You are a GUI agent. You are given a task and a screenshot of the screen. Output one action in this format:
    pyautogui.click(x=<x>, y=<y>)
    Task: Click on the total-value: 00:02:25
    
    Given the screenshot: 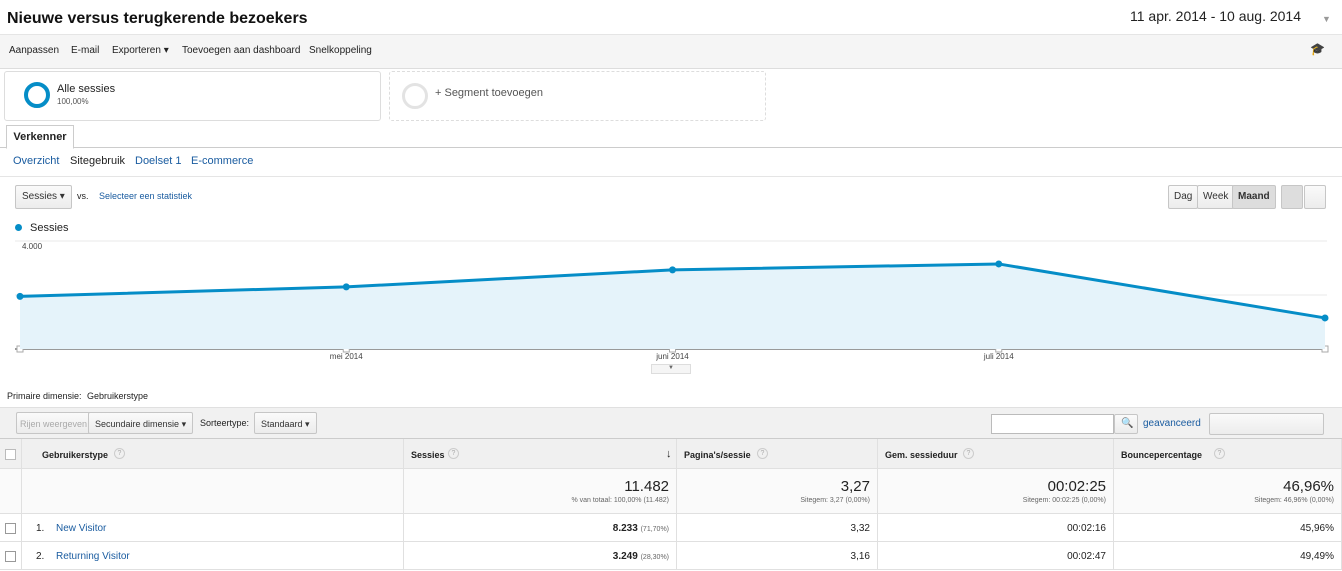 What is the action you would take?
    pyautogui.click(x=1076, y=486)
    